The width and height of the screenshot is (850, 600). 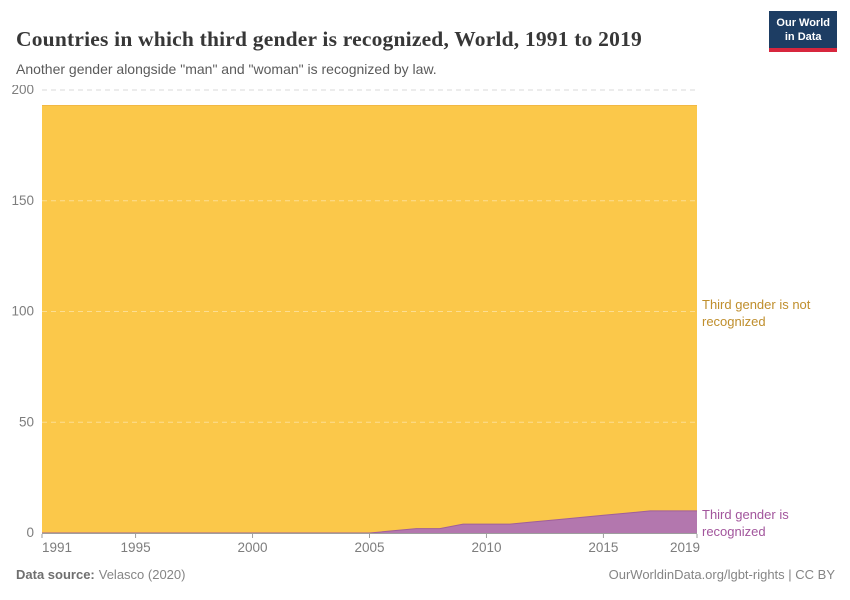 I want to click on owid-url-license: OurWorldinData.org/lgbt-rights | CC BY, so click(x=721, y=574).